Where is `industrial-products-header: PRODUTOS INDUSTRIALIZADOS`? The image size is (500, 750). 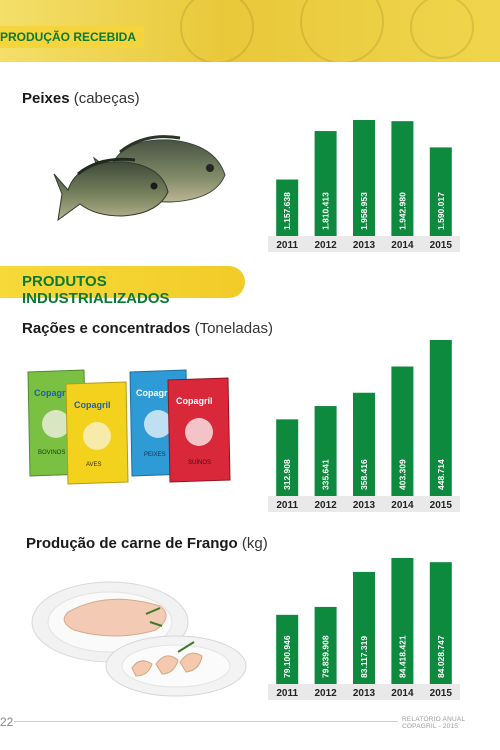 industrial-products-header: PRODUTOS INDUSTRIALIZADOS is located at coordinates (122, 286).